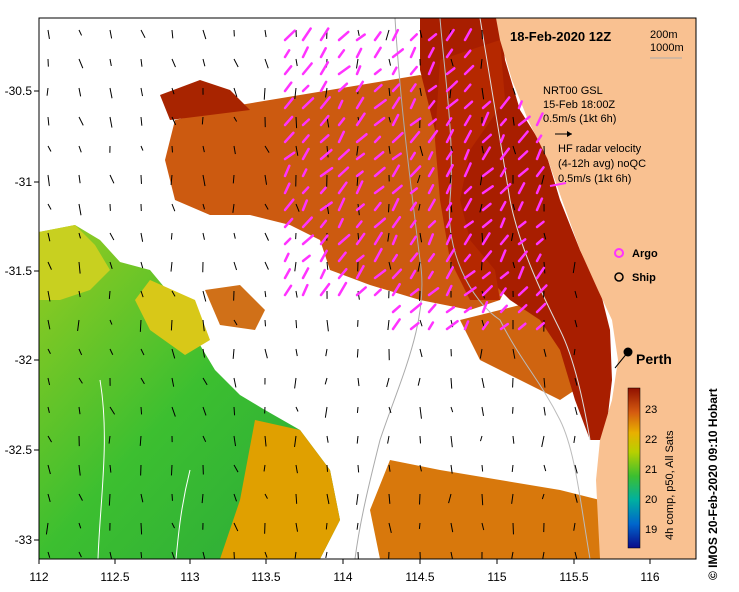 The image size is (739, 592). Describe the element at coordinates (558, 184) in the screenshot. I see `radar-scale-arrow` at that location.